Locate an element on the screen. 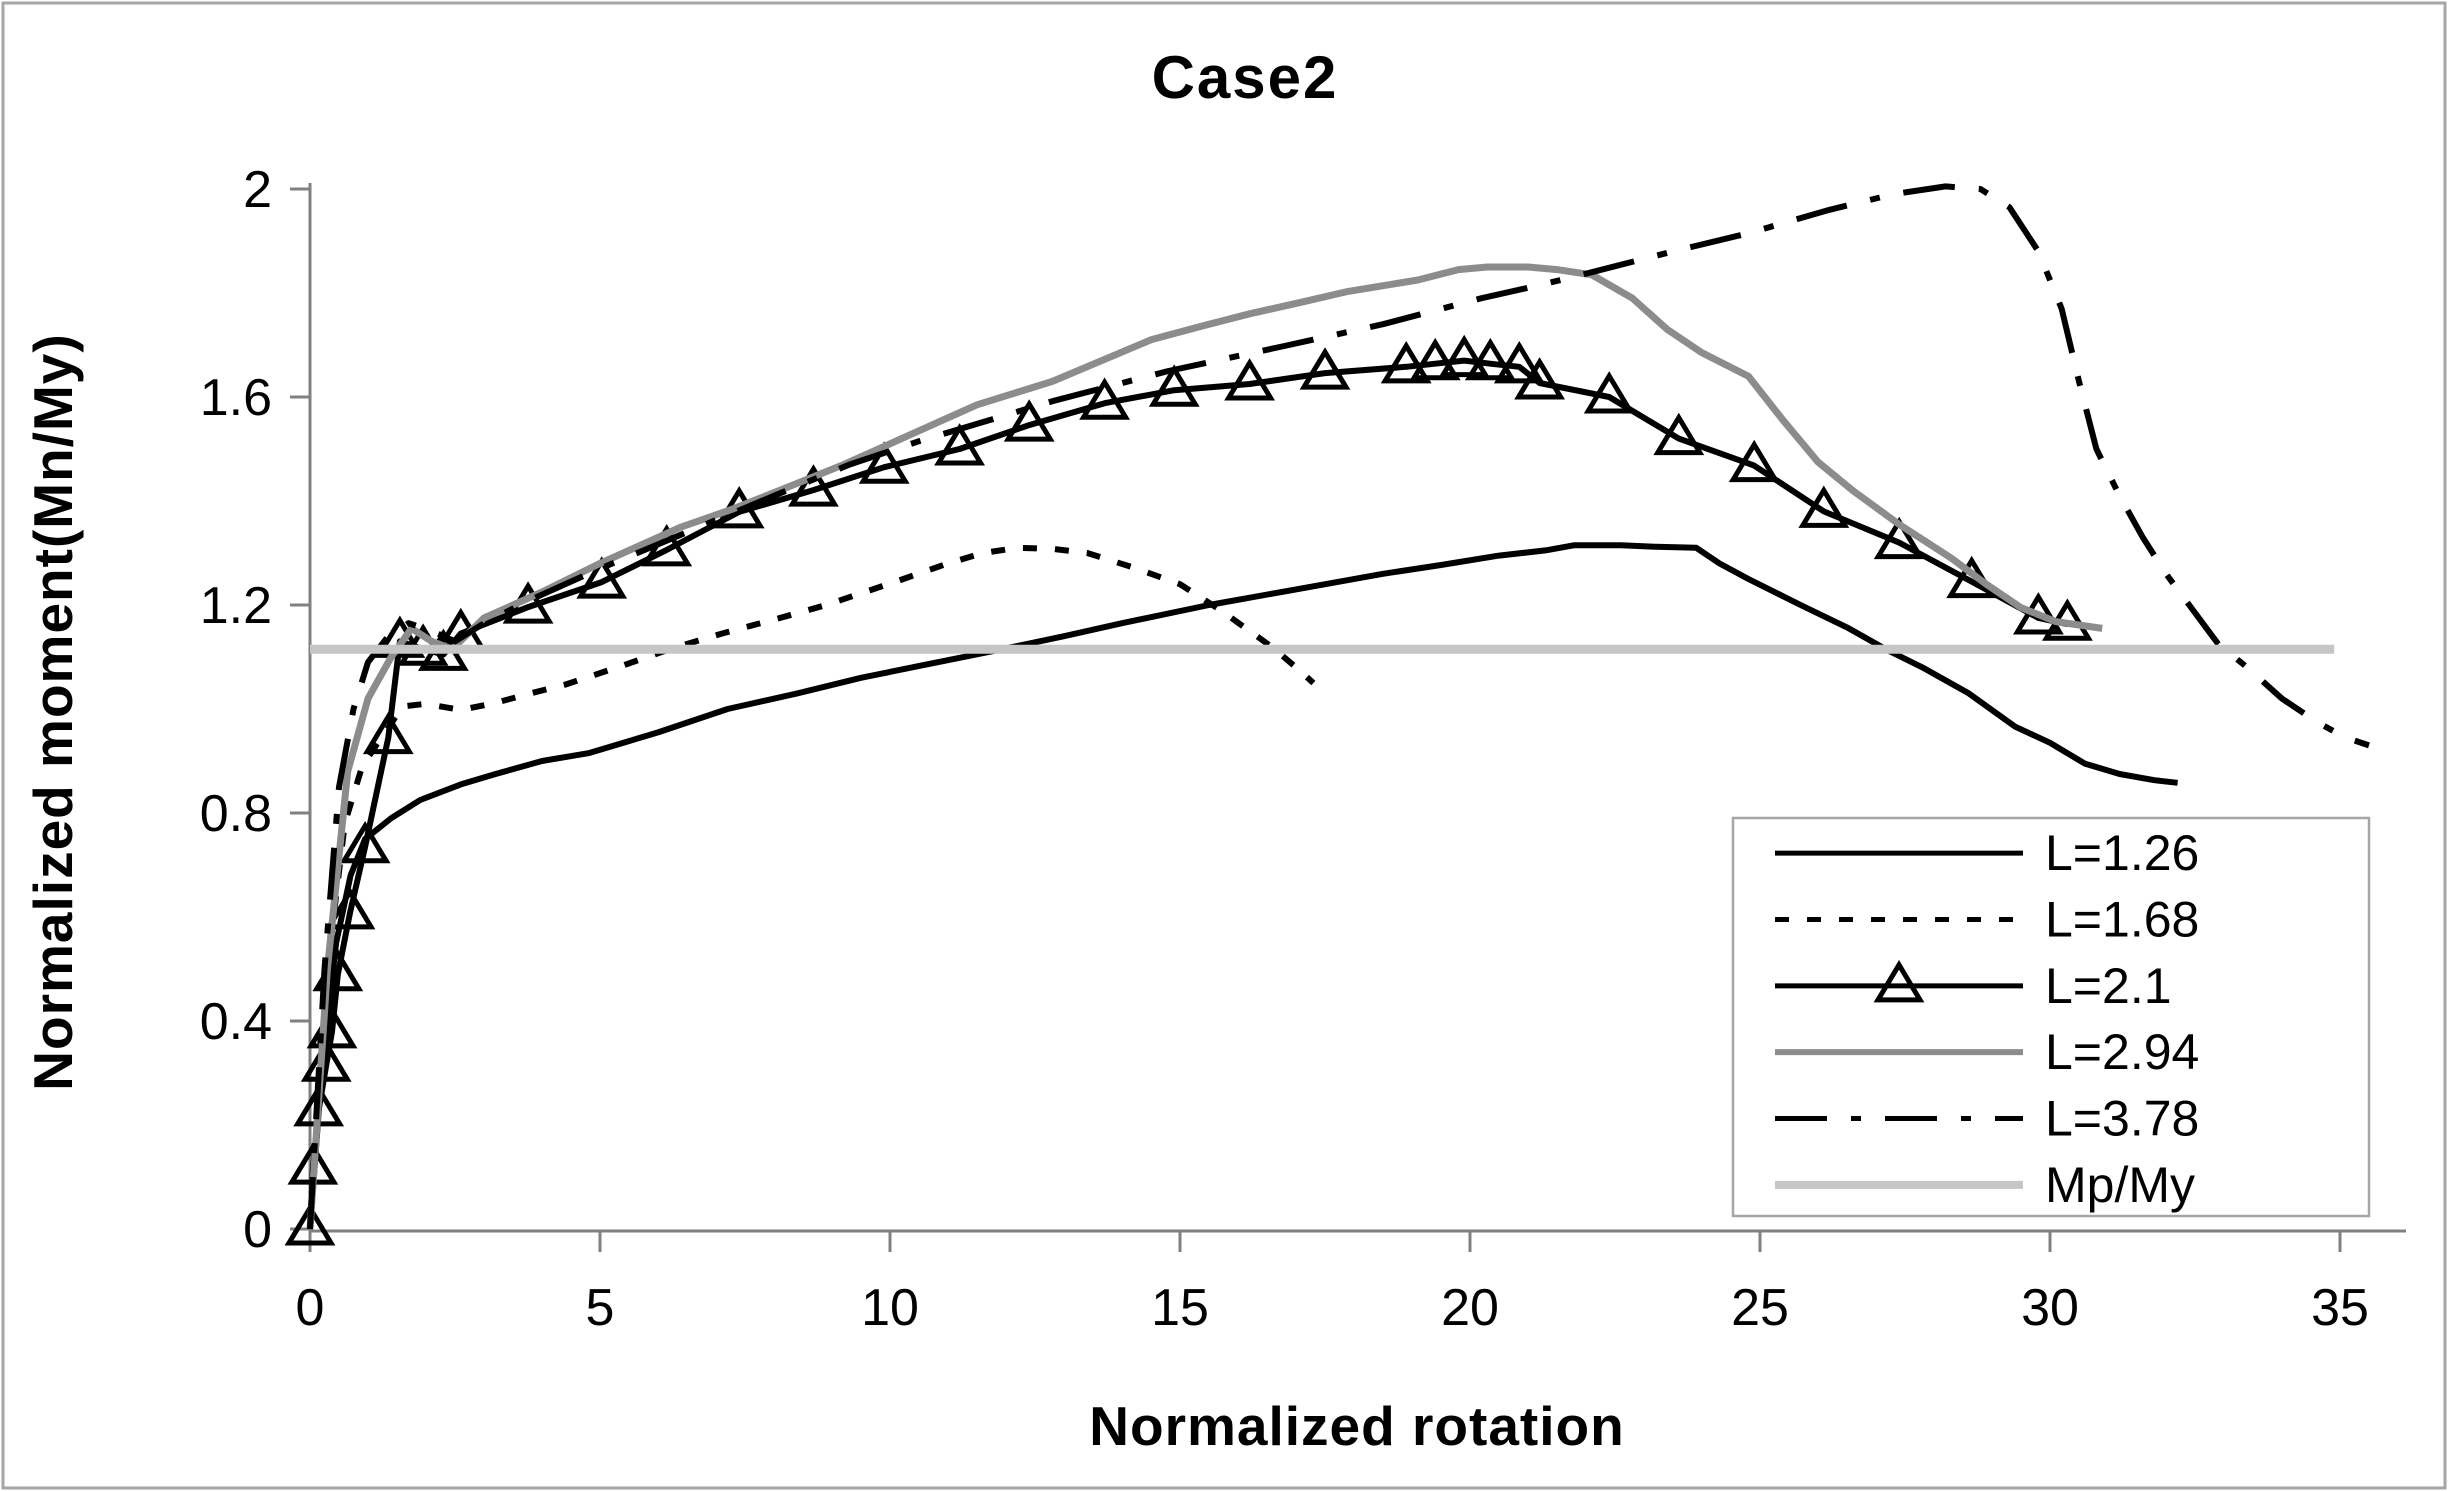 The height and width of the screenshot is (1491, 2448). x-tick-label: 5 is located at coordinates (600, 1308).